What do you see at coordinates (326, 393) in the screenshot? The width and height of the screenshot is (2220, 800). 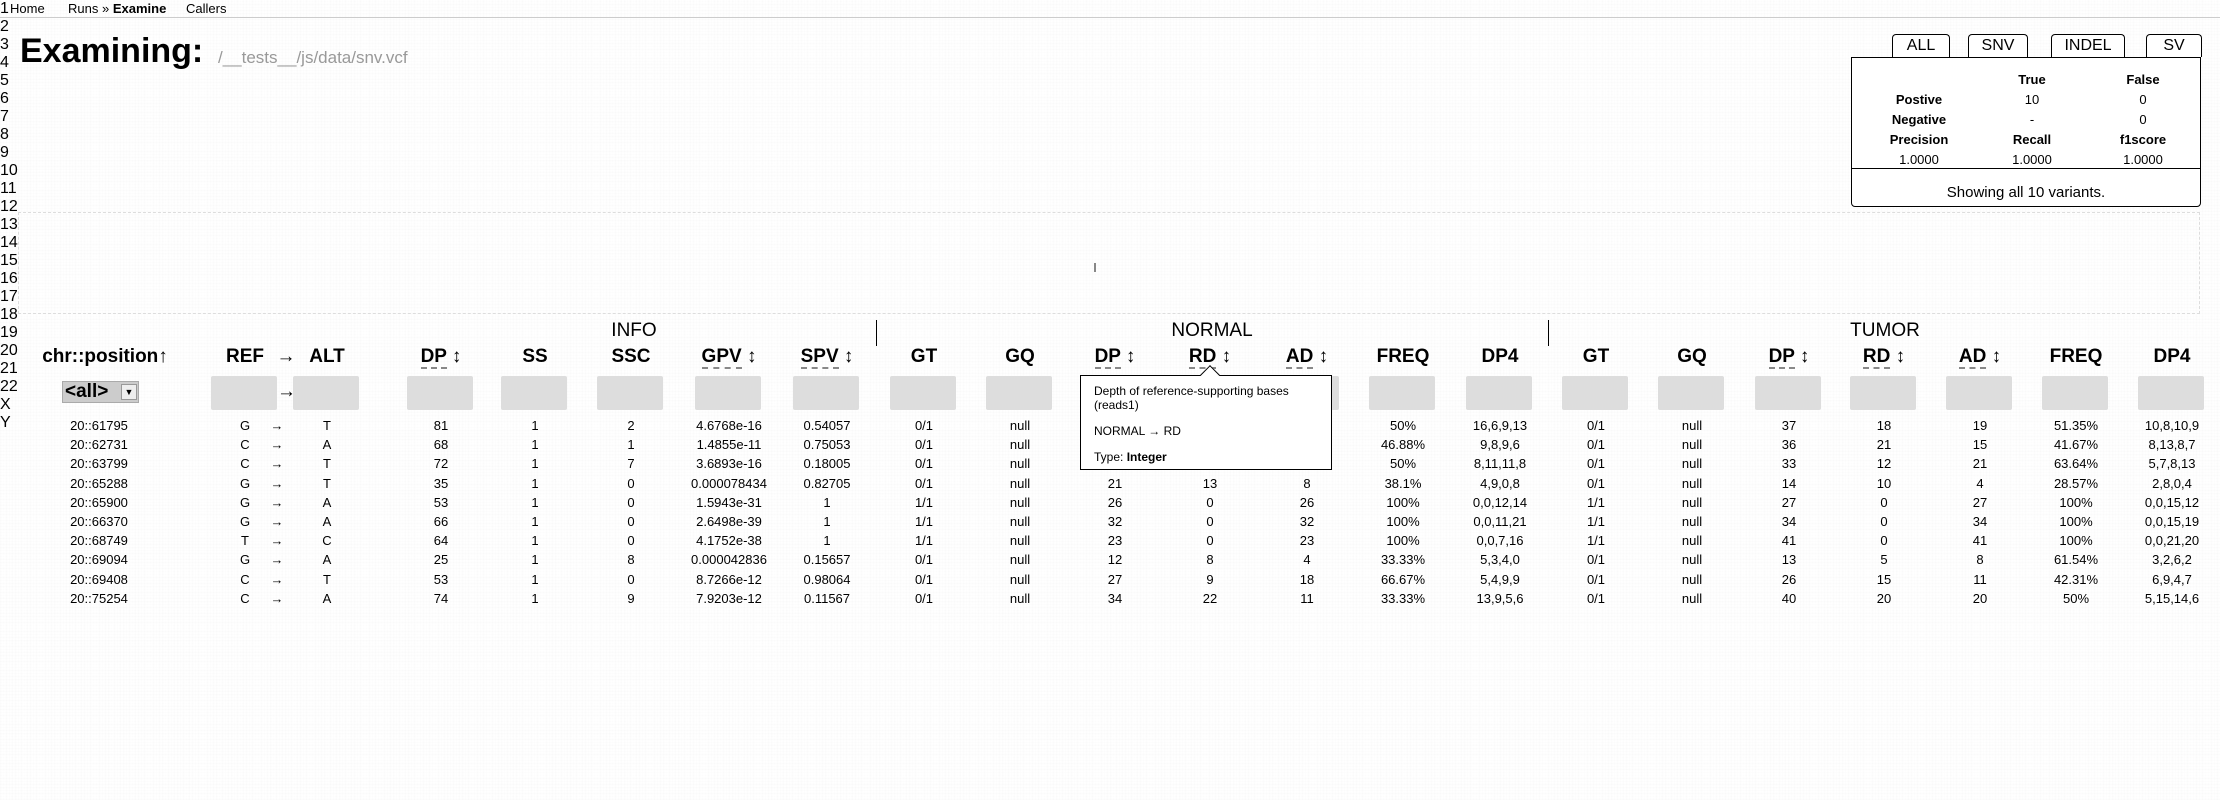 I see `filter-input-alt` at bounding box center [326, 393].